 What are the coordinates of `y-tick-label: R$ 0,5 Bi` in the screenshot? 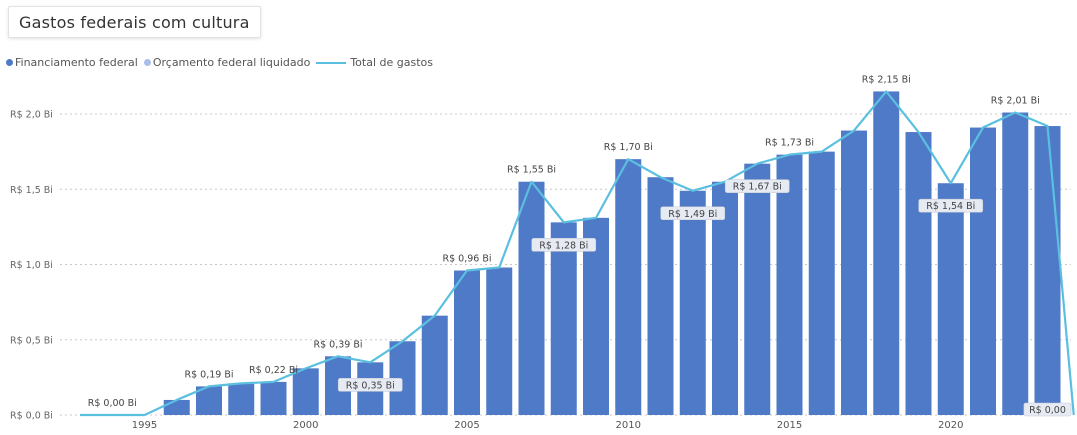 It's located at (31, 340).